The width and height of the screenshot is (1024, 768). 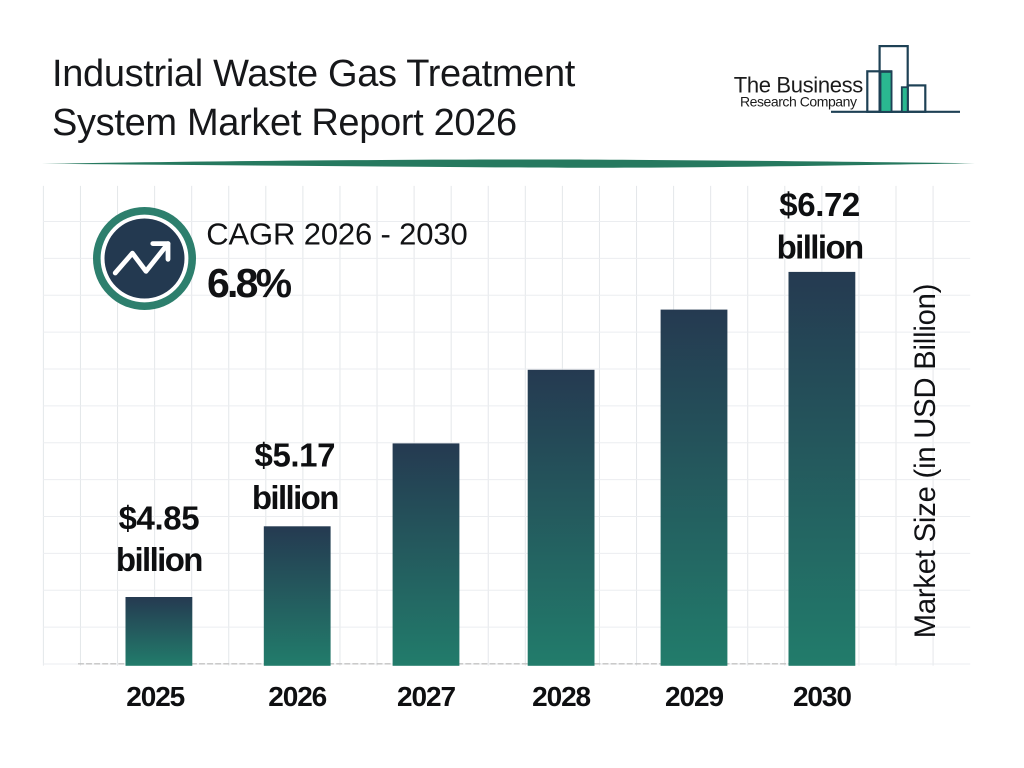 I want to click on svg-text: $6.72, so click(x=819, y=204).